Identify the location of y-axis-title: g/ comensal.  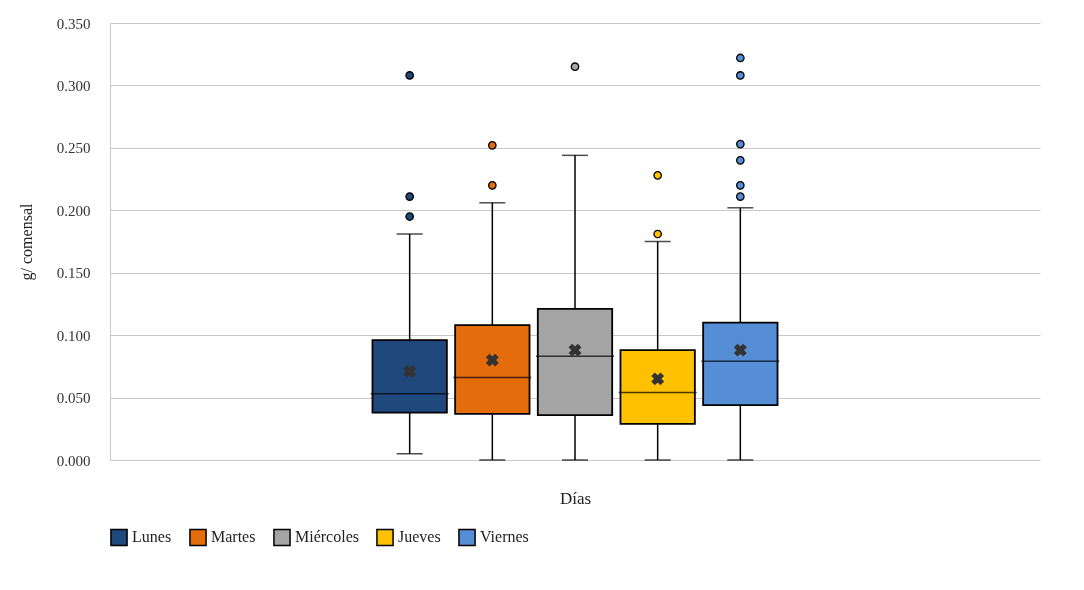
(26, 242).